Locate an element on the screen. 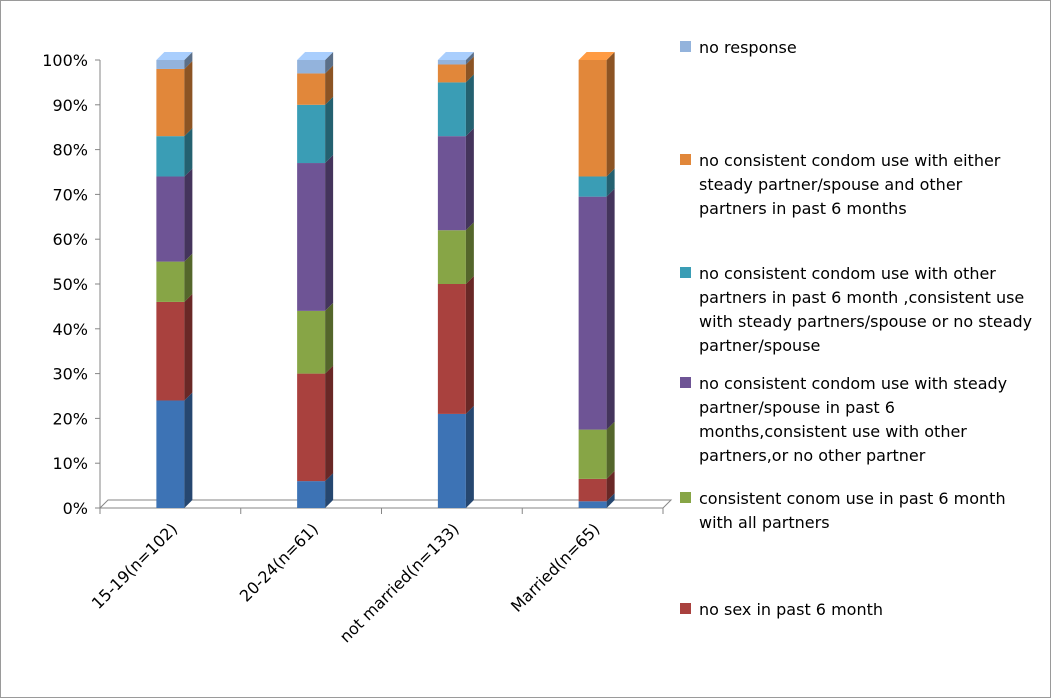 This screenshot has width=1053, height=700. y-tick-label: 10% is located at coordinates (70, 463).